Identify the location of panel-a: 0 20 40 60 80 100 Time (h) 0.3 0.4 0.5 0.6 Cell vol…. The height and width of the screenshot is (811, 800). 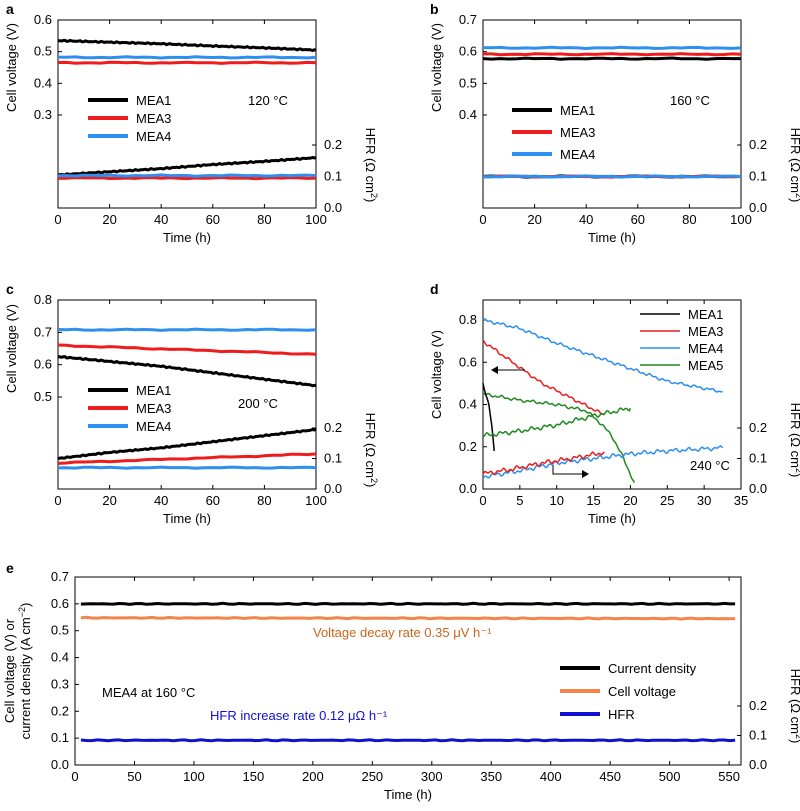
(191, 123).